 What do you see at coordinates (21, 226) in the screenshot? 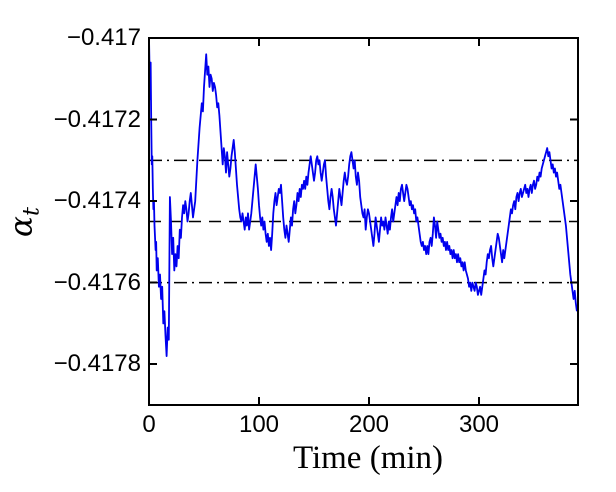
I see `alpha-symbol: α` at bounding box center [21, 226].